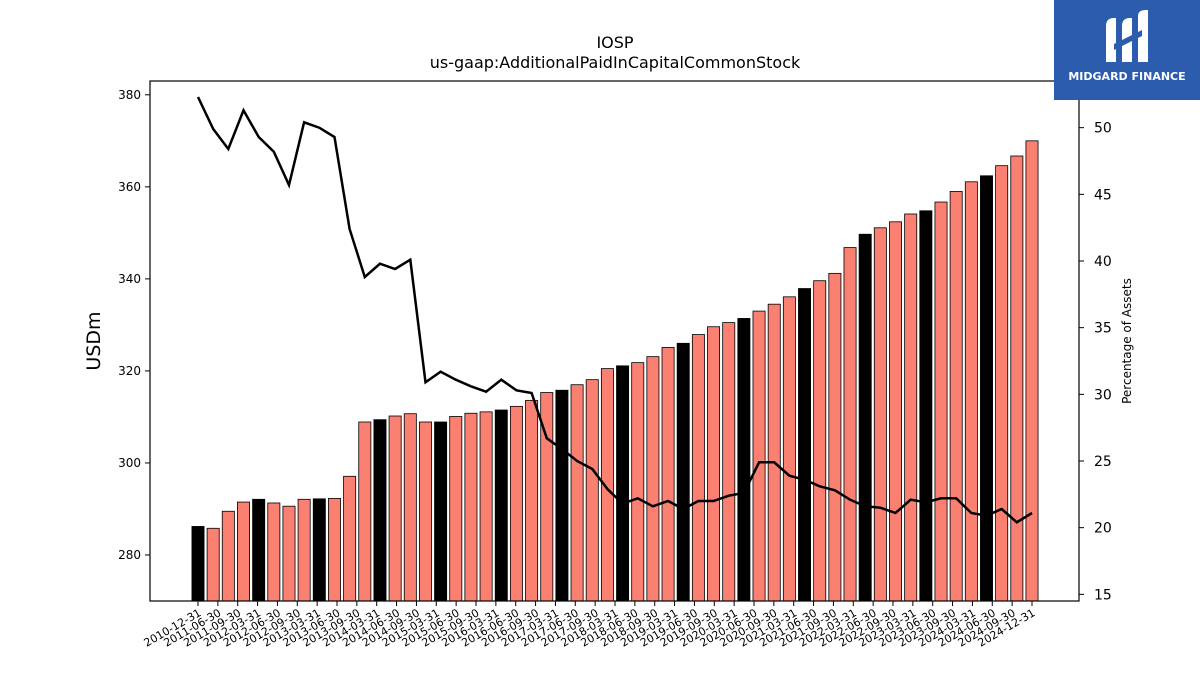 Image resolution: width=1200 pixels, height=675 pixels. Describe the element at coordinates (129, 463) in the screenshot. I see `y-tick-label: 300` at that location.